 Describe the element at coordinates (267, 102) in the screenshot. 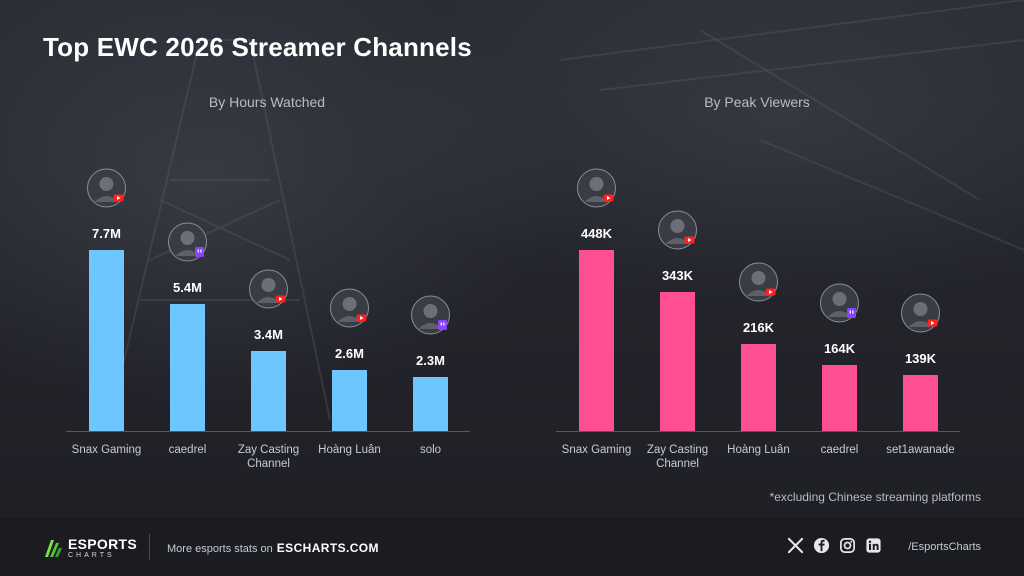

I see `left-chart-title: By Hours Watched` at that location.